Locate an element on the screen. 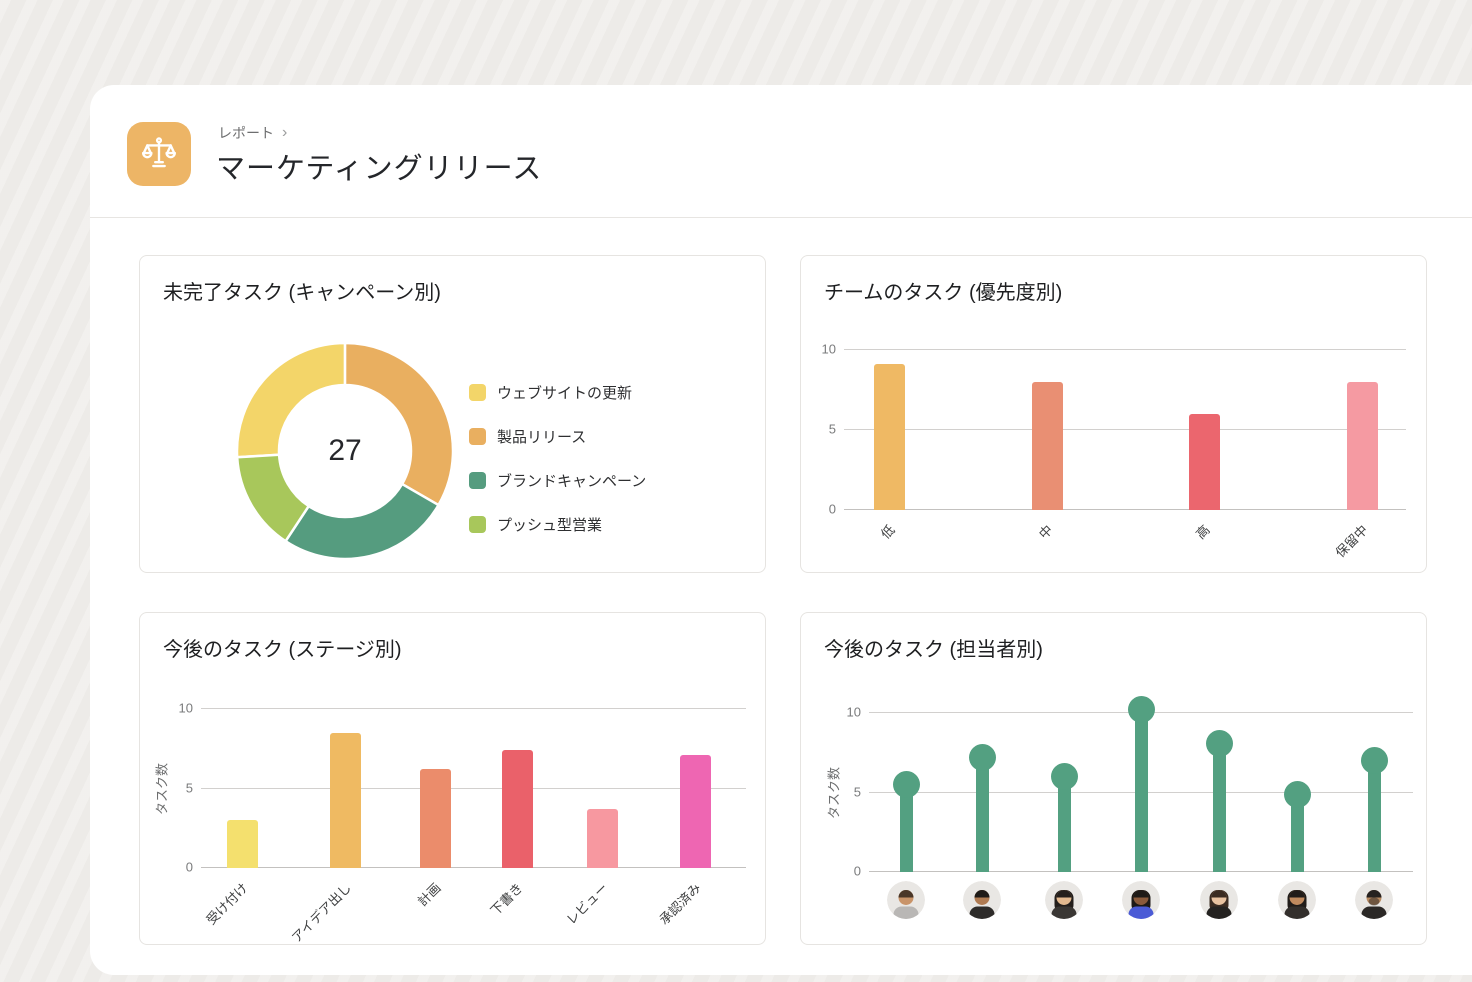 This screenshot has height=982, width=1472. plot-area: 0 5 10 タスク数 is located at coordinates (1120, 807).